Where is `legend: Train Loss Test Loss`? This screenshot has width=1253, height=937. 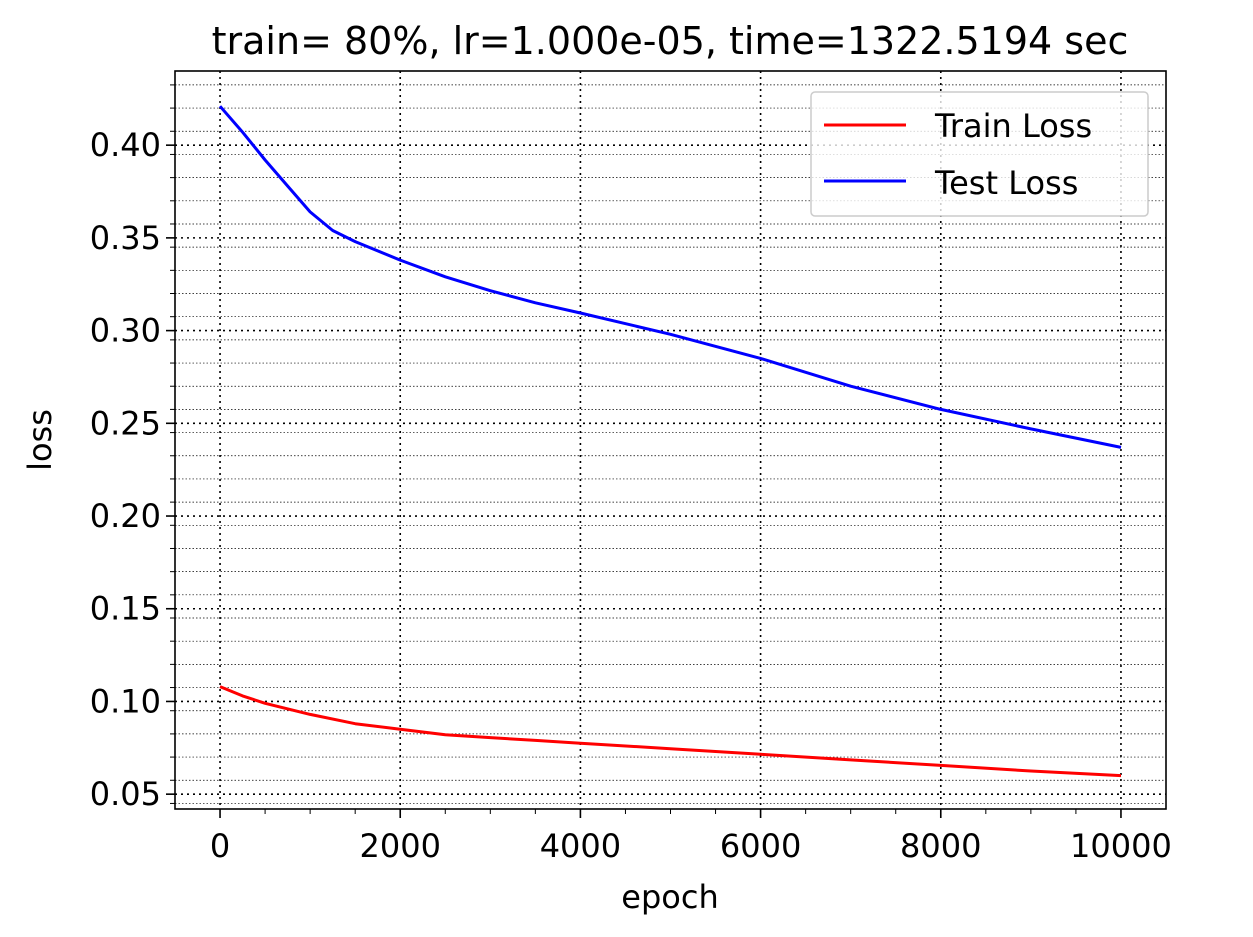 legend: Train Loss Test Loss is located at coordinates (979, 154).